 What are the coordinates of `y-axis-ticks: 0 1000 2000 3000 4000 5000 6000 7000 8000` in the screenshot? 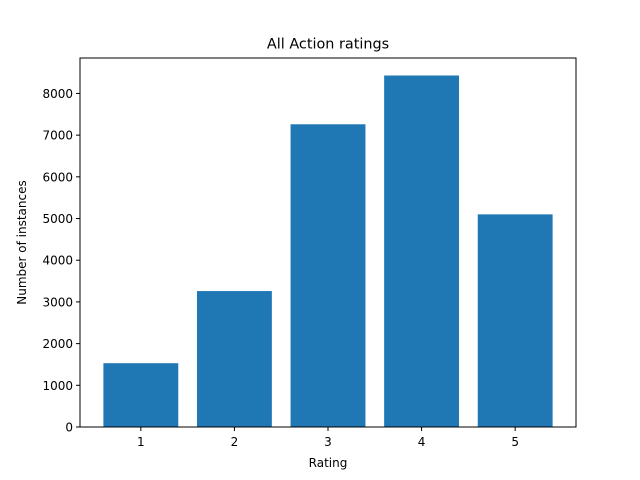 It's located at (61, 261).